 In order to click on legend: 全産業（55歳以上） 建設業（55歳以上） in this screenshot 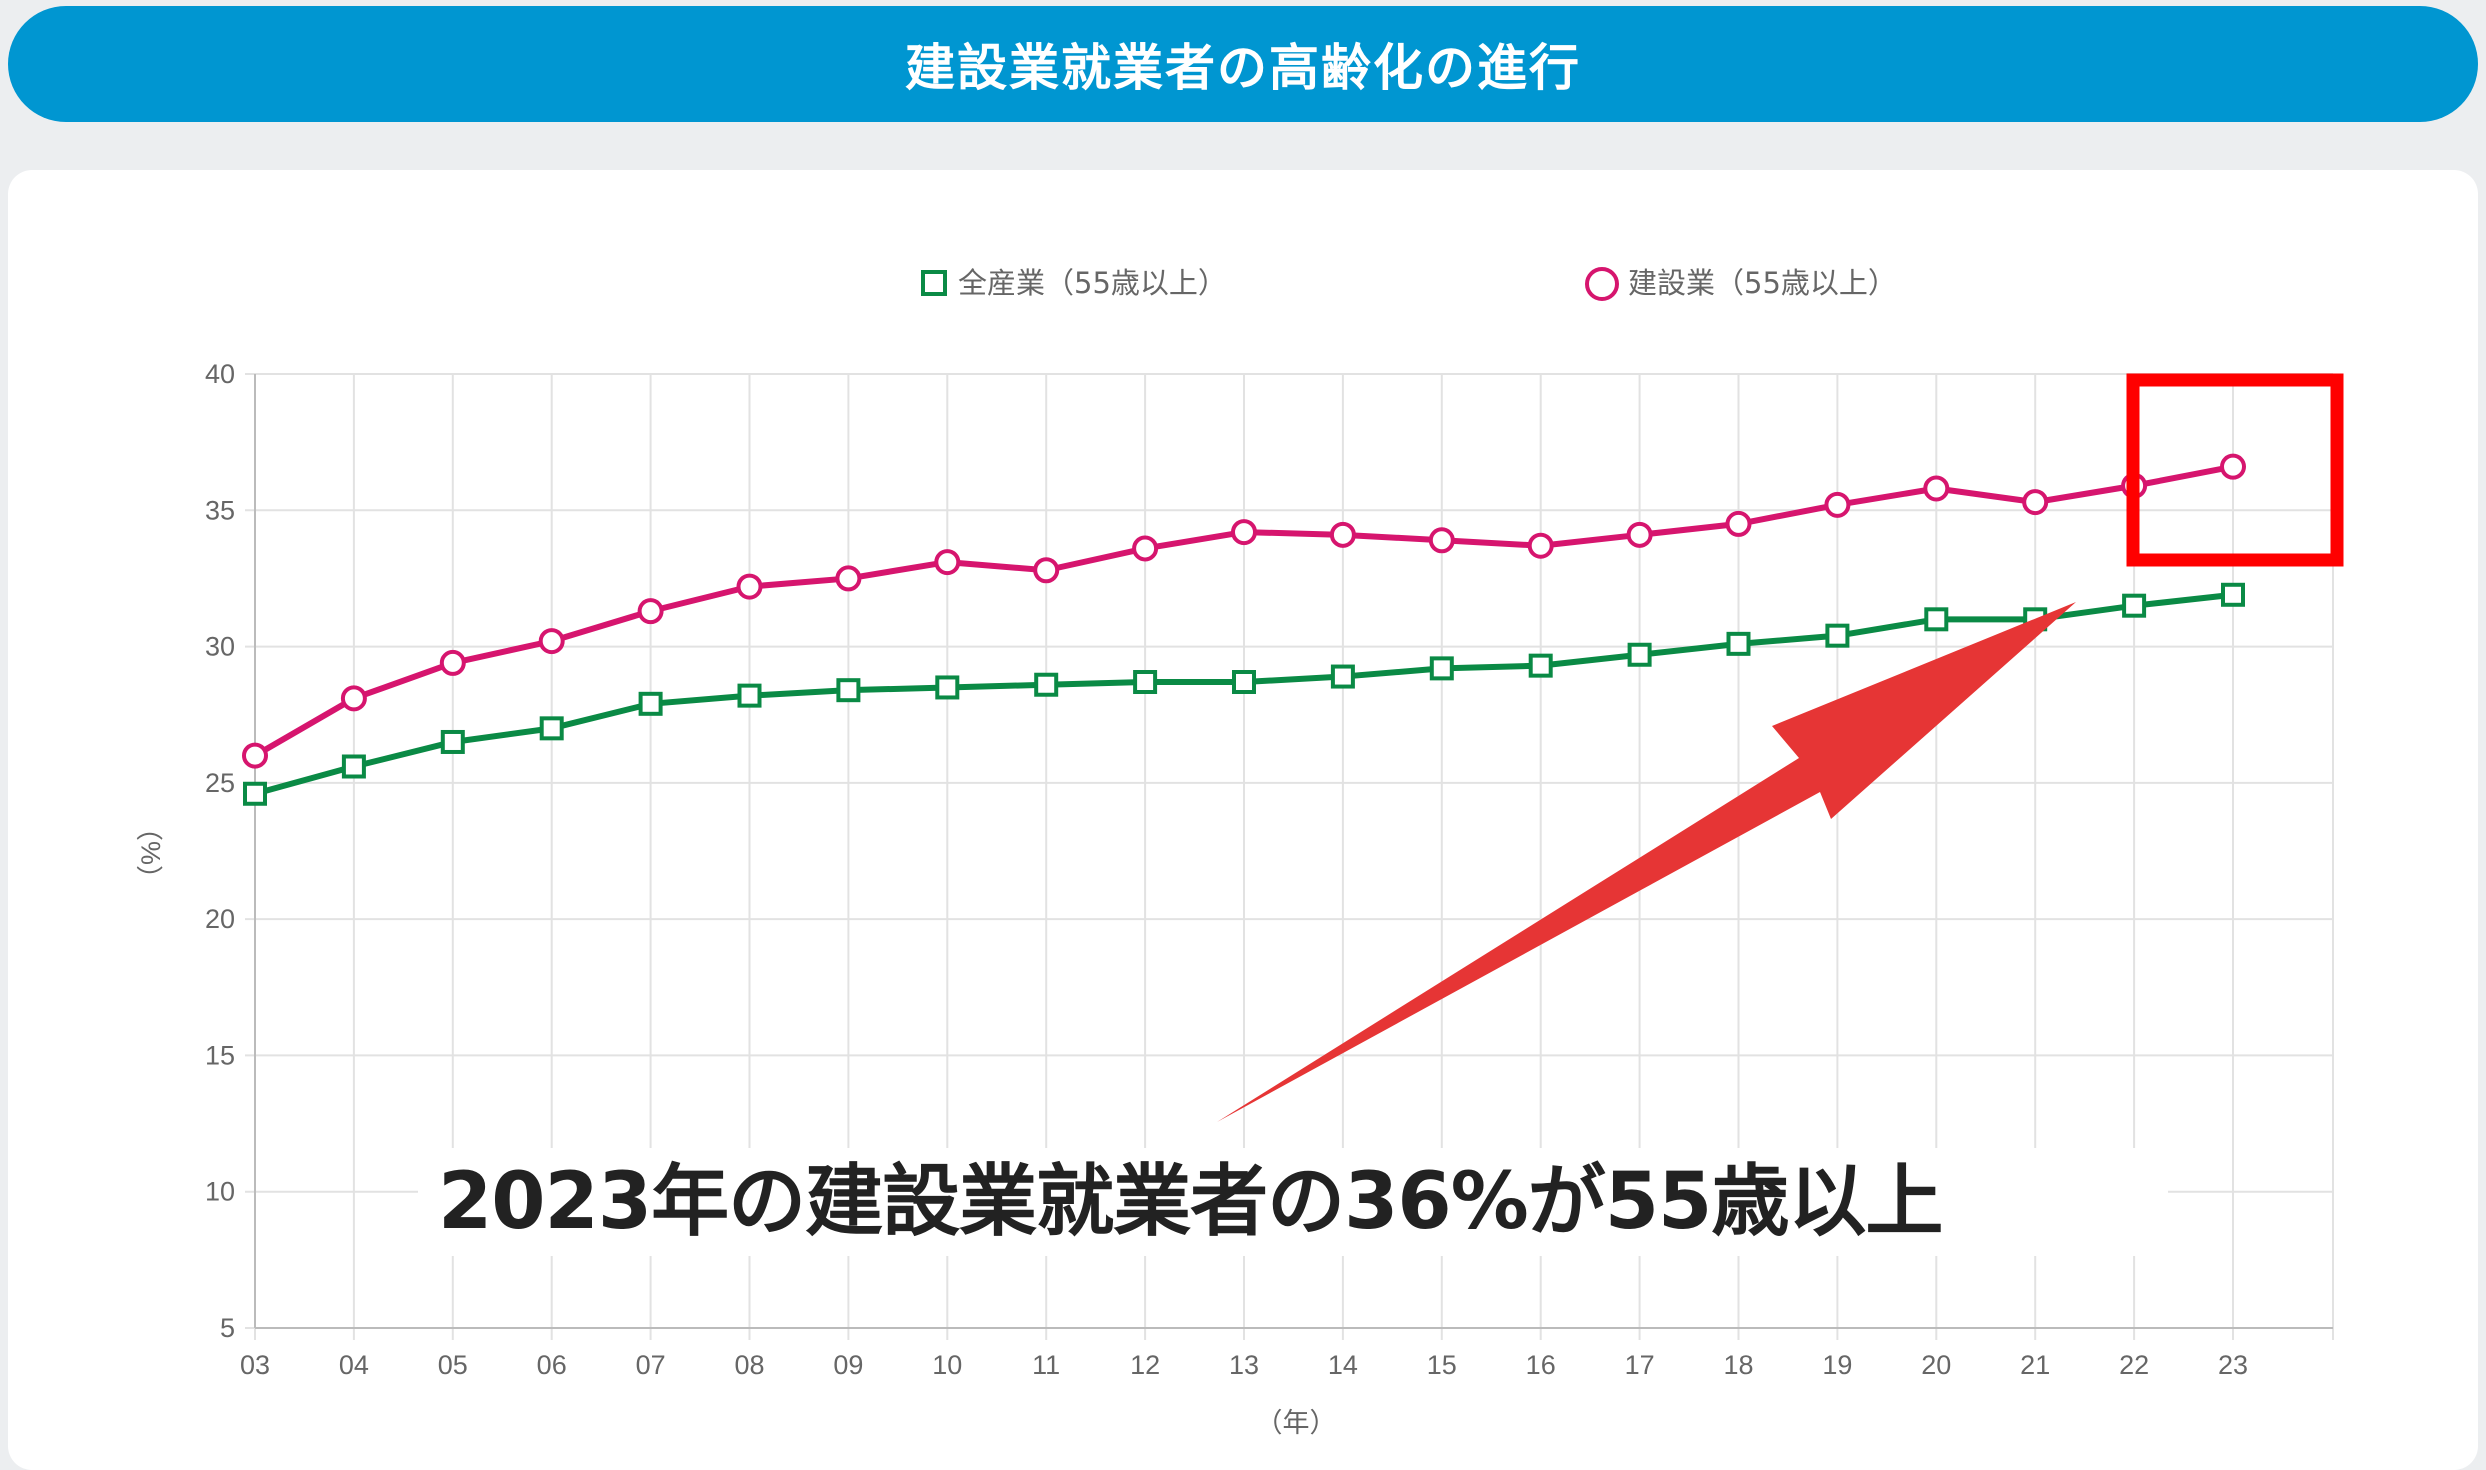, I will do `click(1409, 283)`.